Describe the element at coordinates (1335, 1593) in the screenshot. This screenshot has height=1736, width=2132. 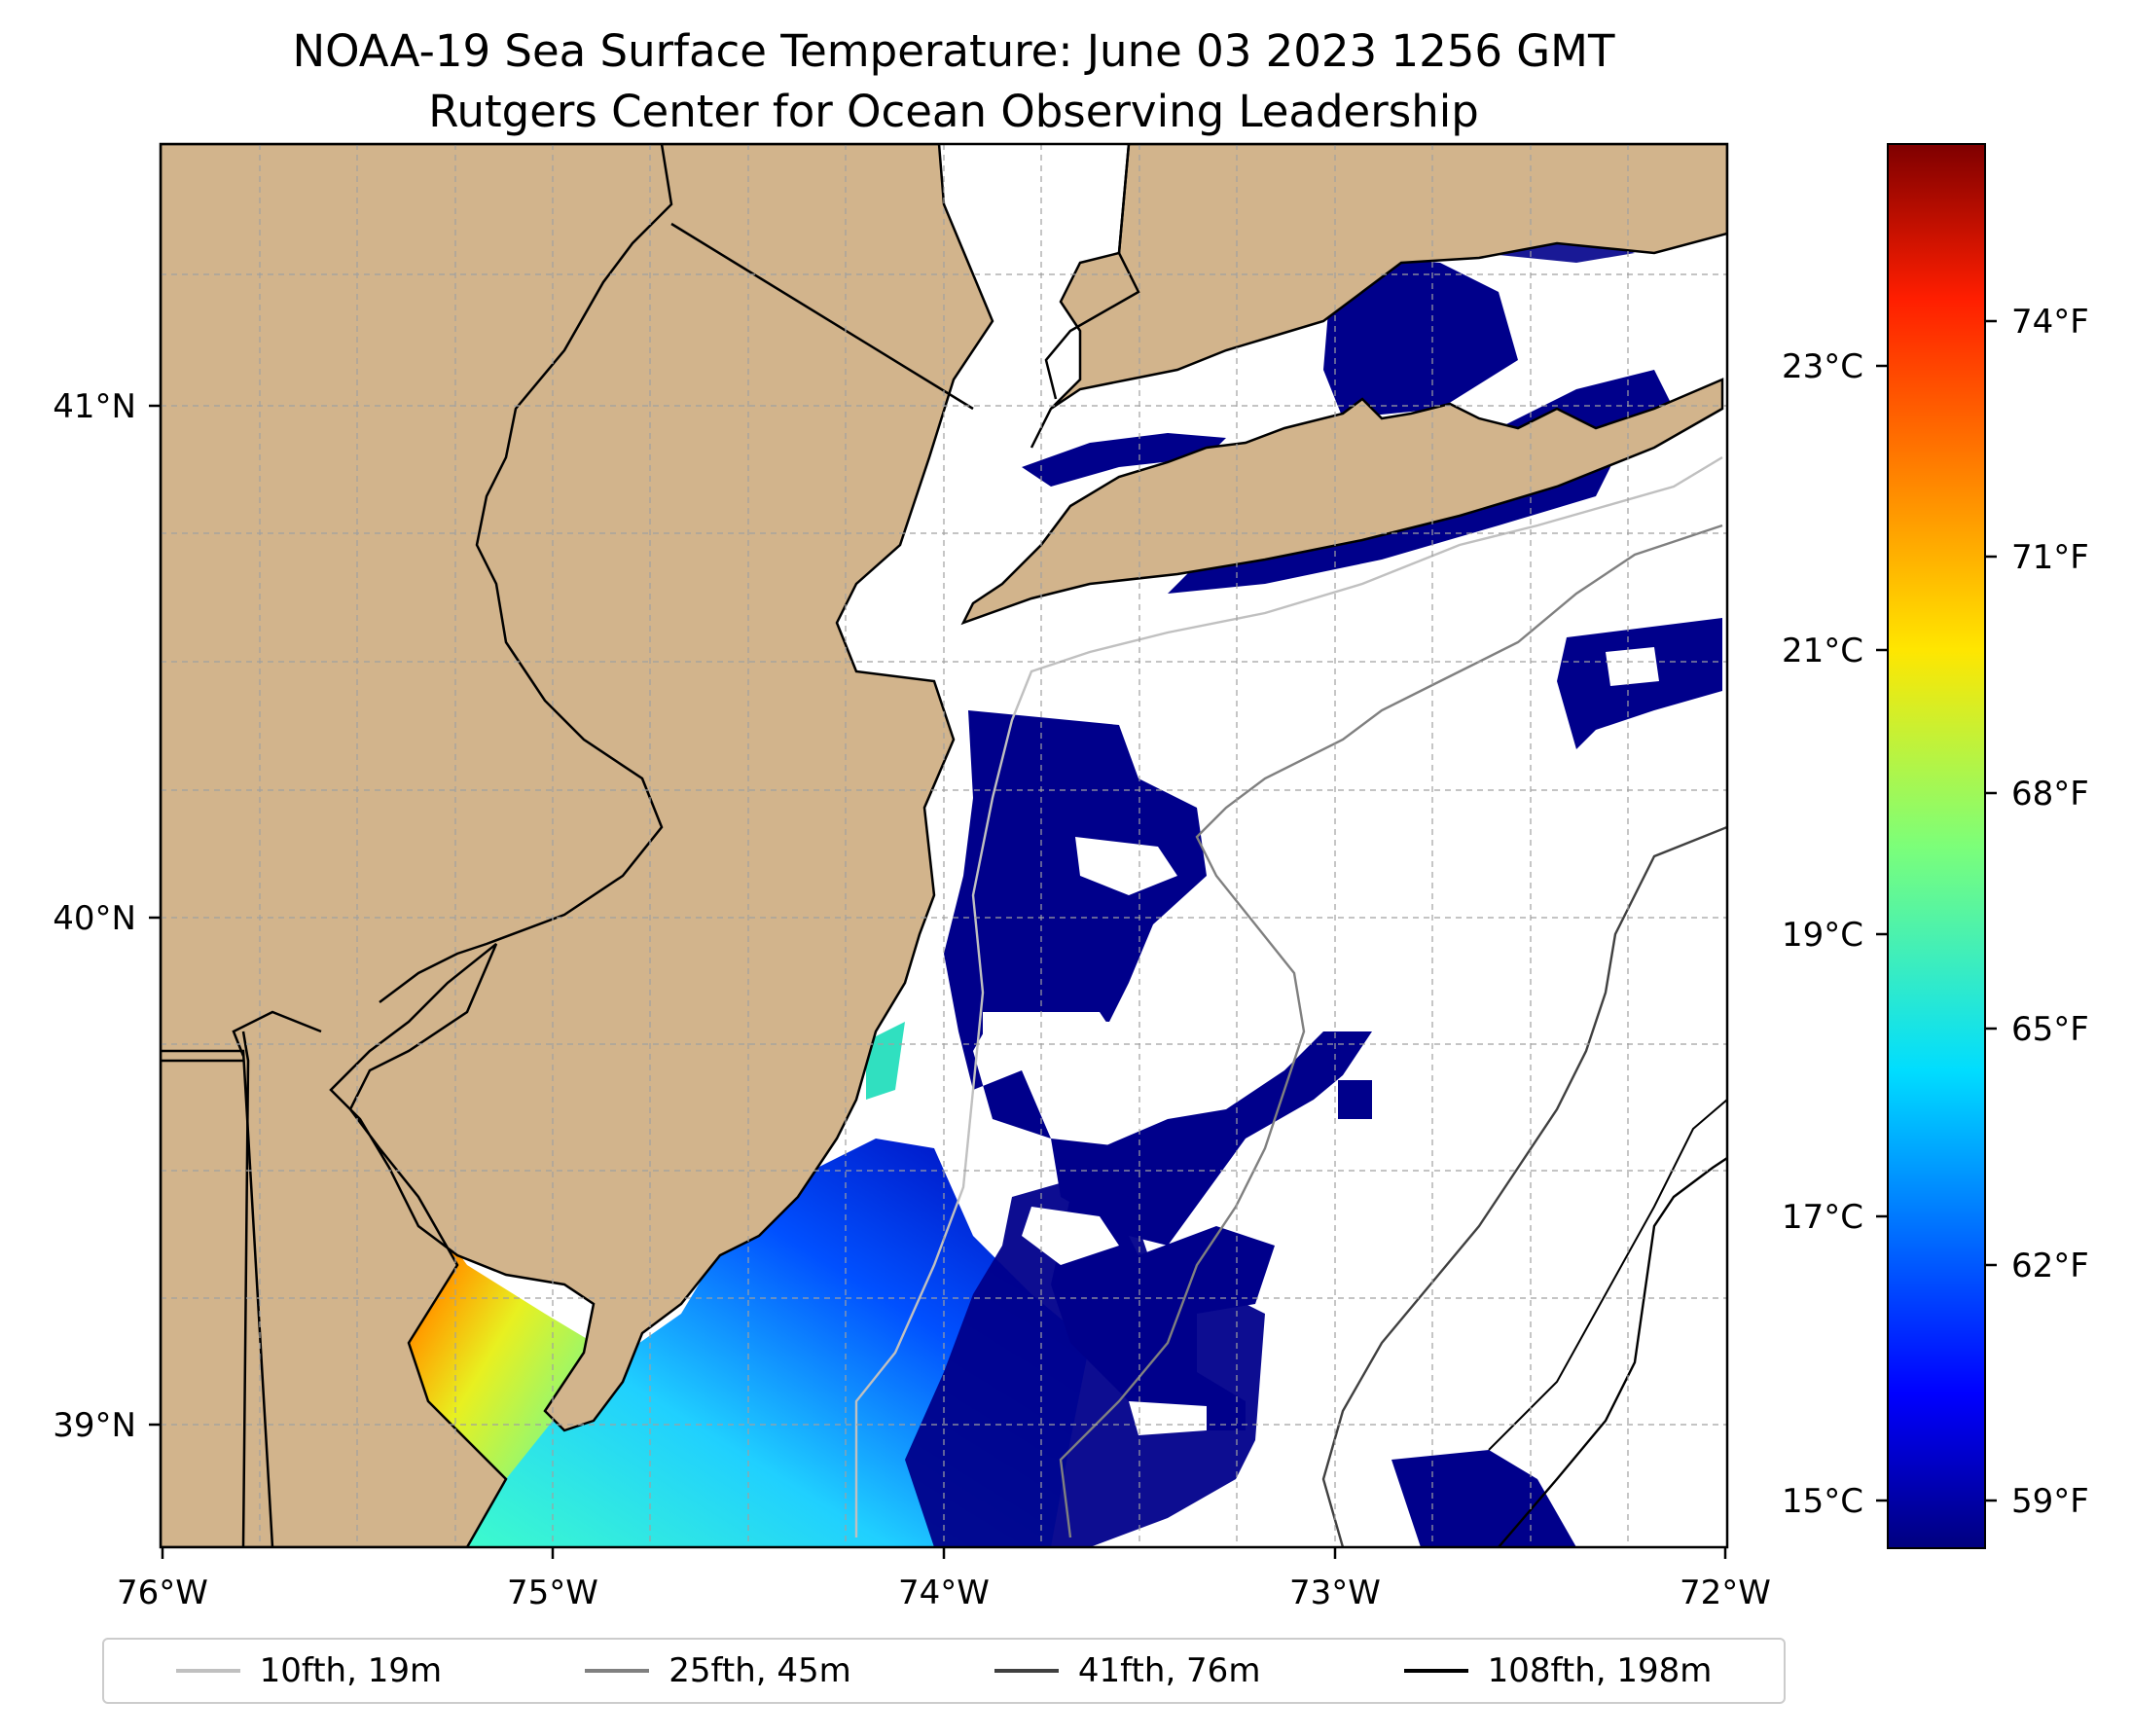
I see `lon-tick-73w: 73°W` at that location.